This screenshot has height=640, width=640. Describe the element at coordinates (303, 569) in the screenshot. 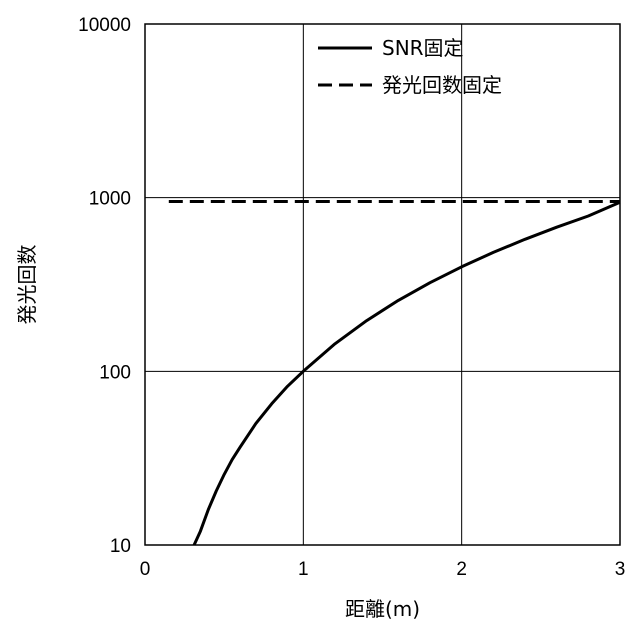

I see `x-tick-label: 1` at that location.